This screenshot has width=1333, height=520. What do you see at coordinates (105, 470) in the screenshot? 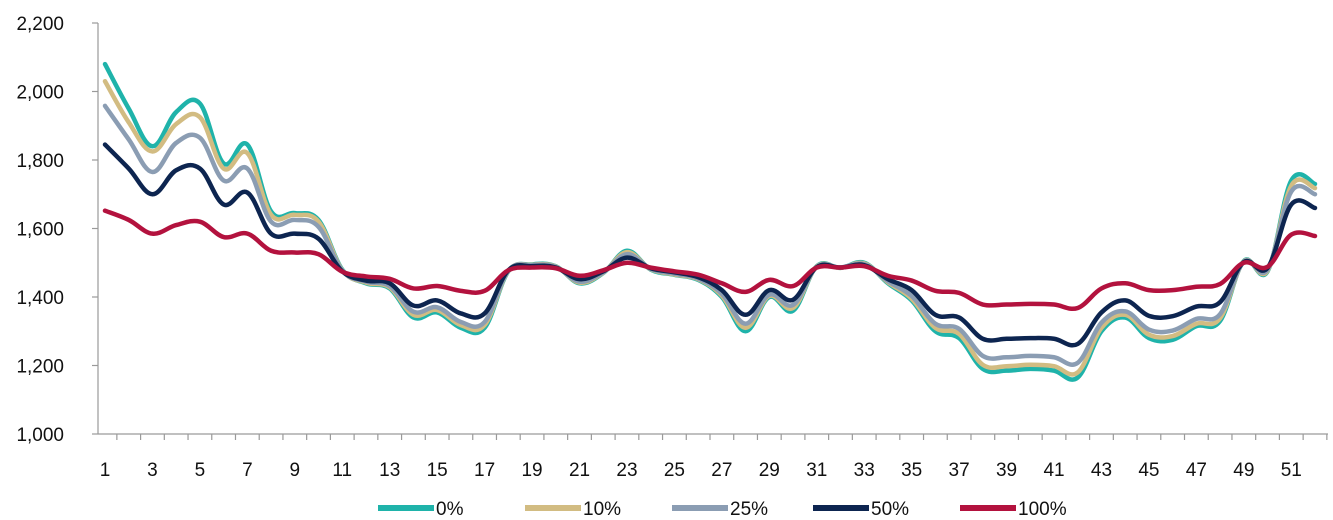
I see `x-tick-label: 1` at bounding box center [105, 470].